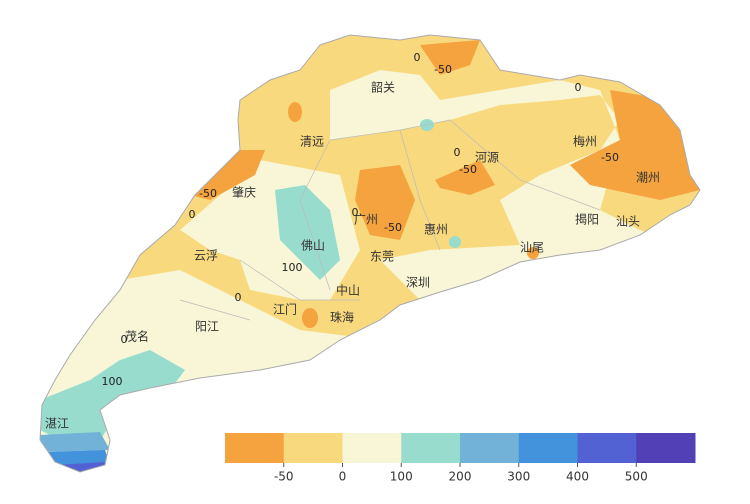 The width and height of the screenshot is (750, 504). What do you see at coordinates (628, 222) in the screenshot?
I see `city-label: 汕头` at bounding box center [628, 222].